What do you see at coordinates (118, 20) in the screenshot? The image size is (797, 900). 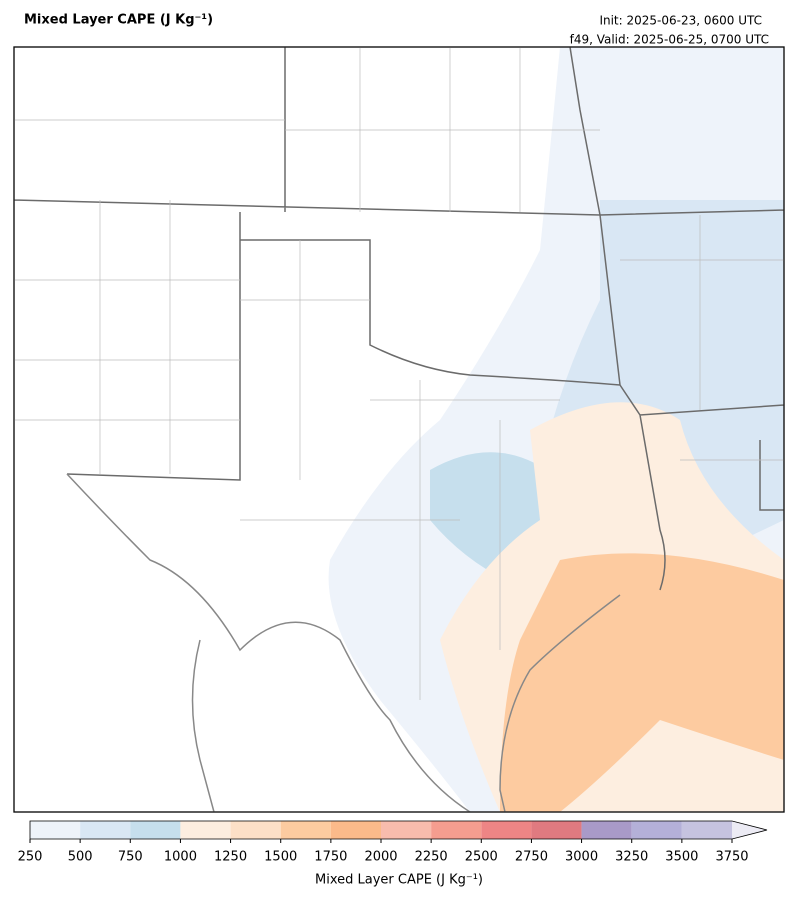 I see `title: Mixed Layer CAPE (J Kg⁻¹)` at bounding box center [118, 20].